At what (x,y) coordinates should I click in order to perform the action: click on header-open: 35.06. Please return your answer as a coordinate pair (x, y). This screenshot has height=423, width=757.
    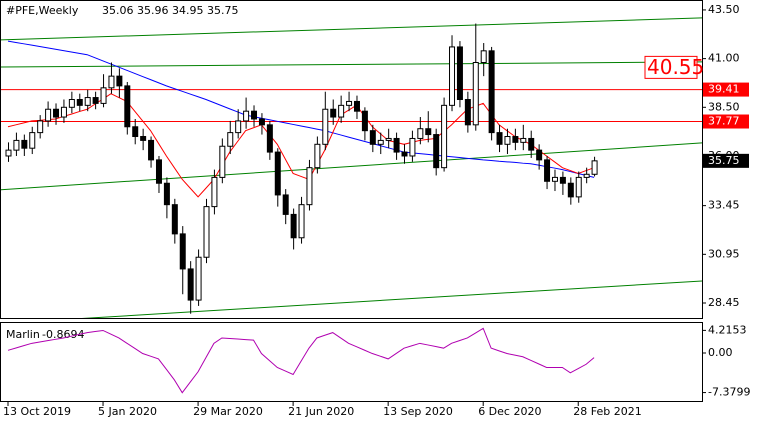
    Looking at the image, I should click on (118, 10).